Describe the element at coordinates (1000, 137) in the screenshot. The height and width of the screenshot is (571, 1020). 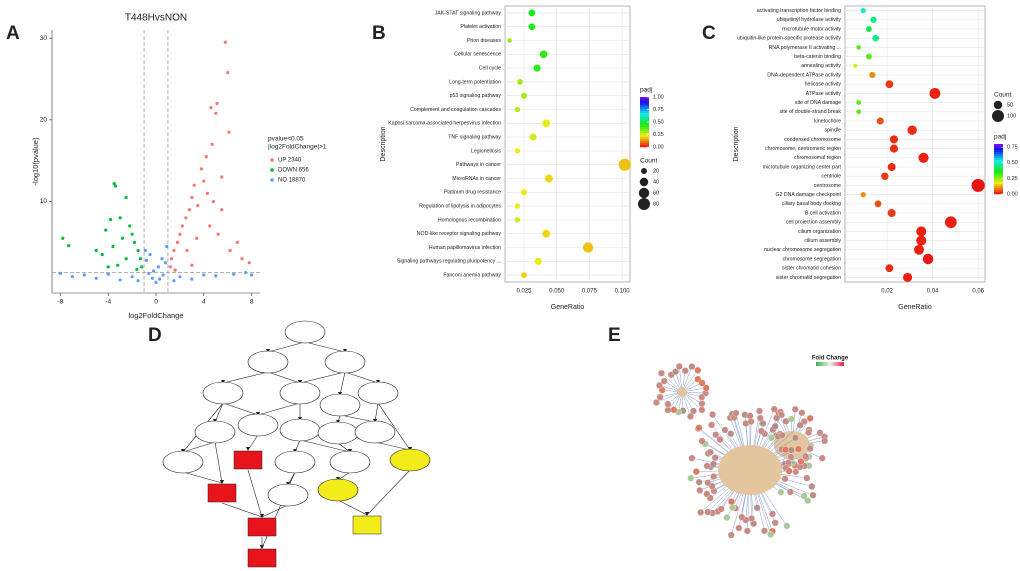
I see `legend-title: padj` at that location.